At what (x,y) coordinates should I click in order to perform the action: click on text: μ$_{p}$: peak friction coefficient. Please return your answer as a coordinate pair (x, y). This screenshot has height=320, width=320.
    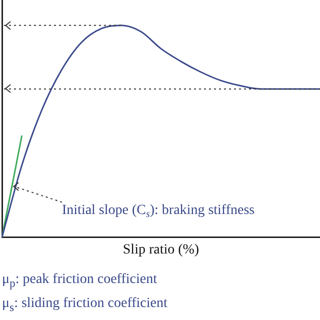
    Looking at the image, I should click on (80, 281).